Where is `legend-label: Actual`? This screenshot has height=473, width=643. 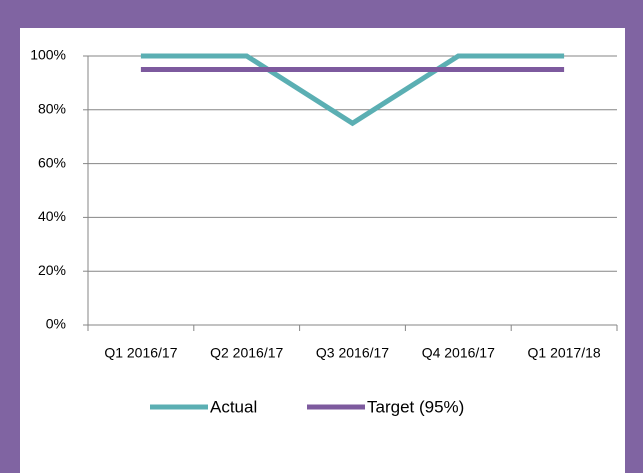
legend-label: Actual is located at coordinates (233, 406).